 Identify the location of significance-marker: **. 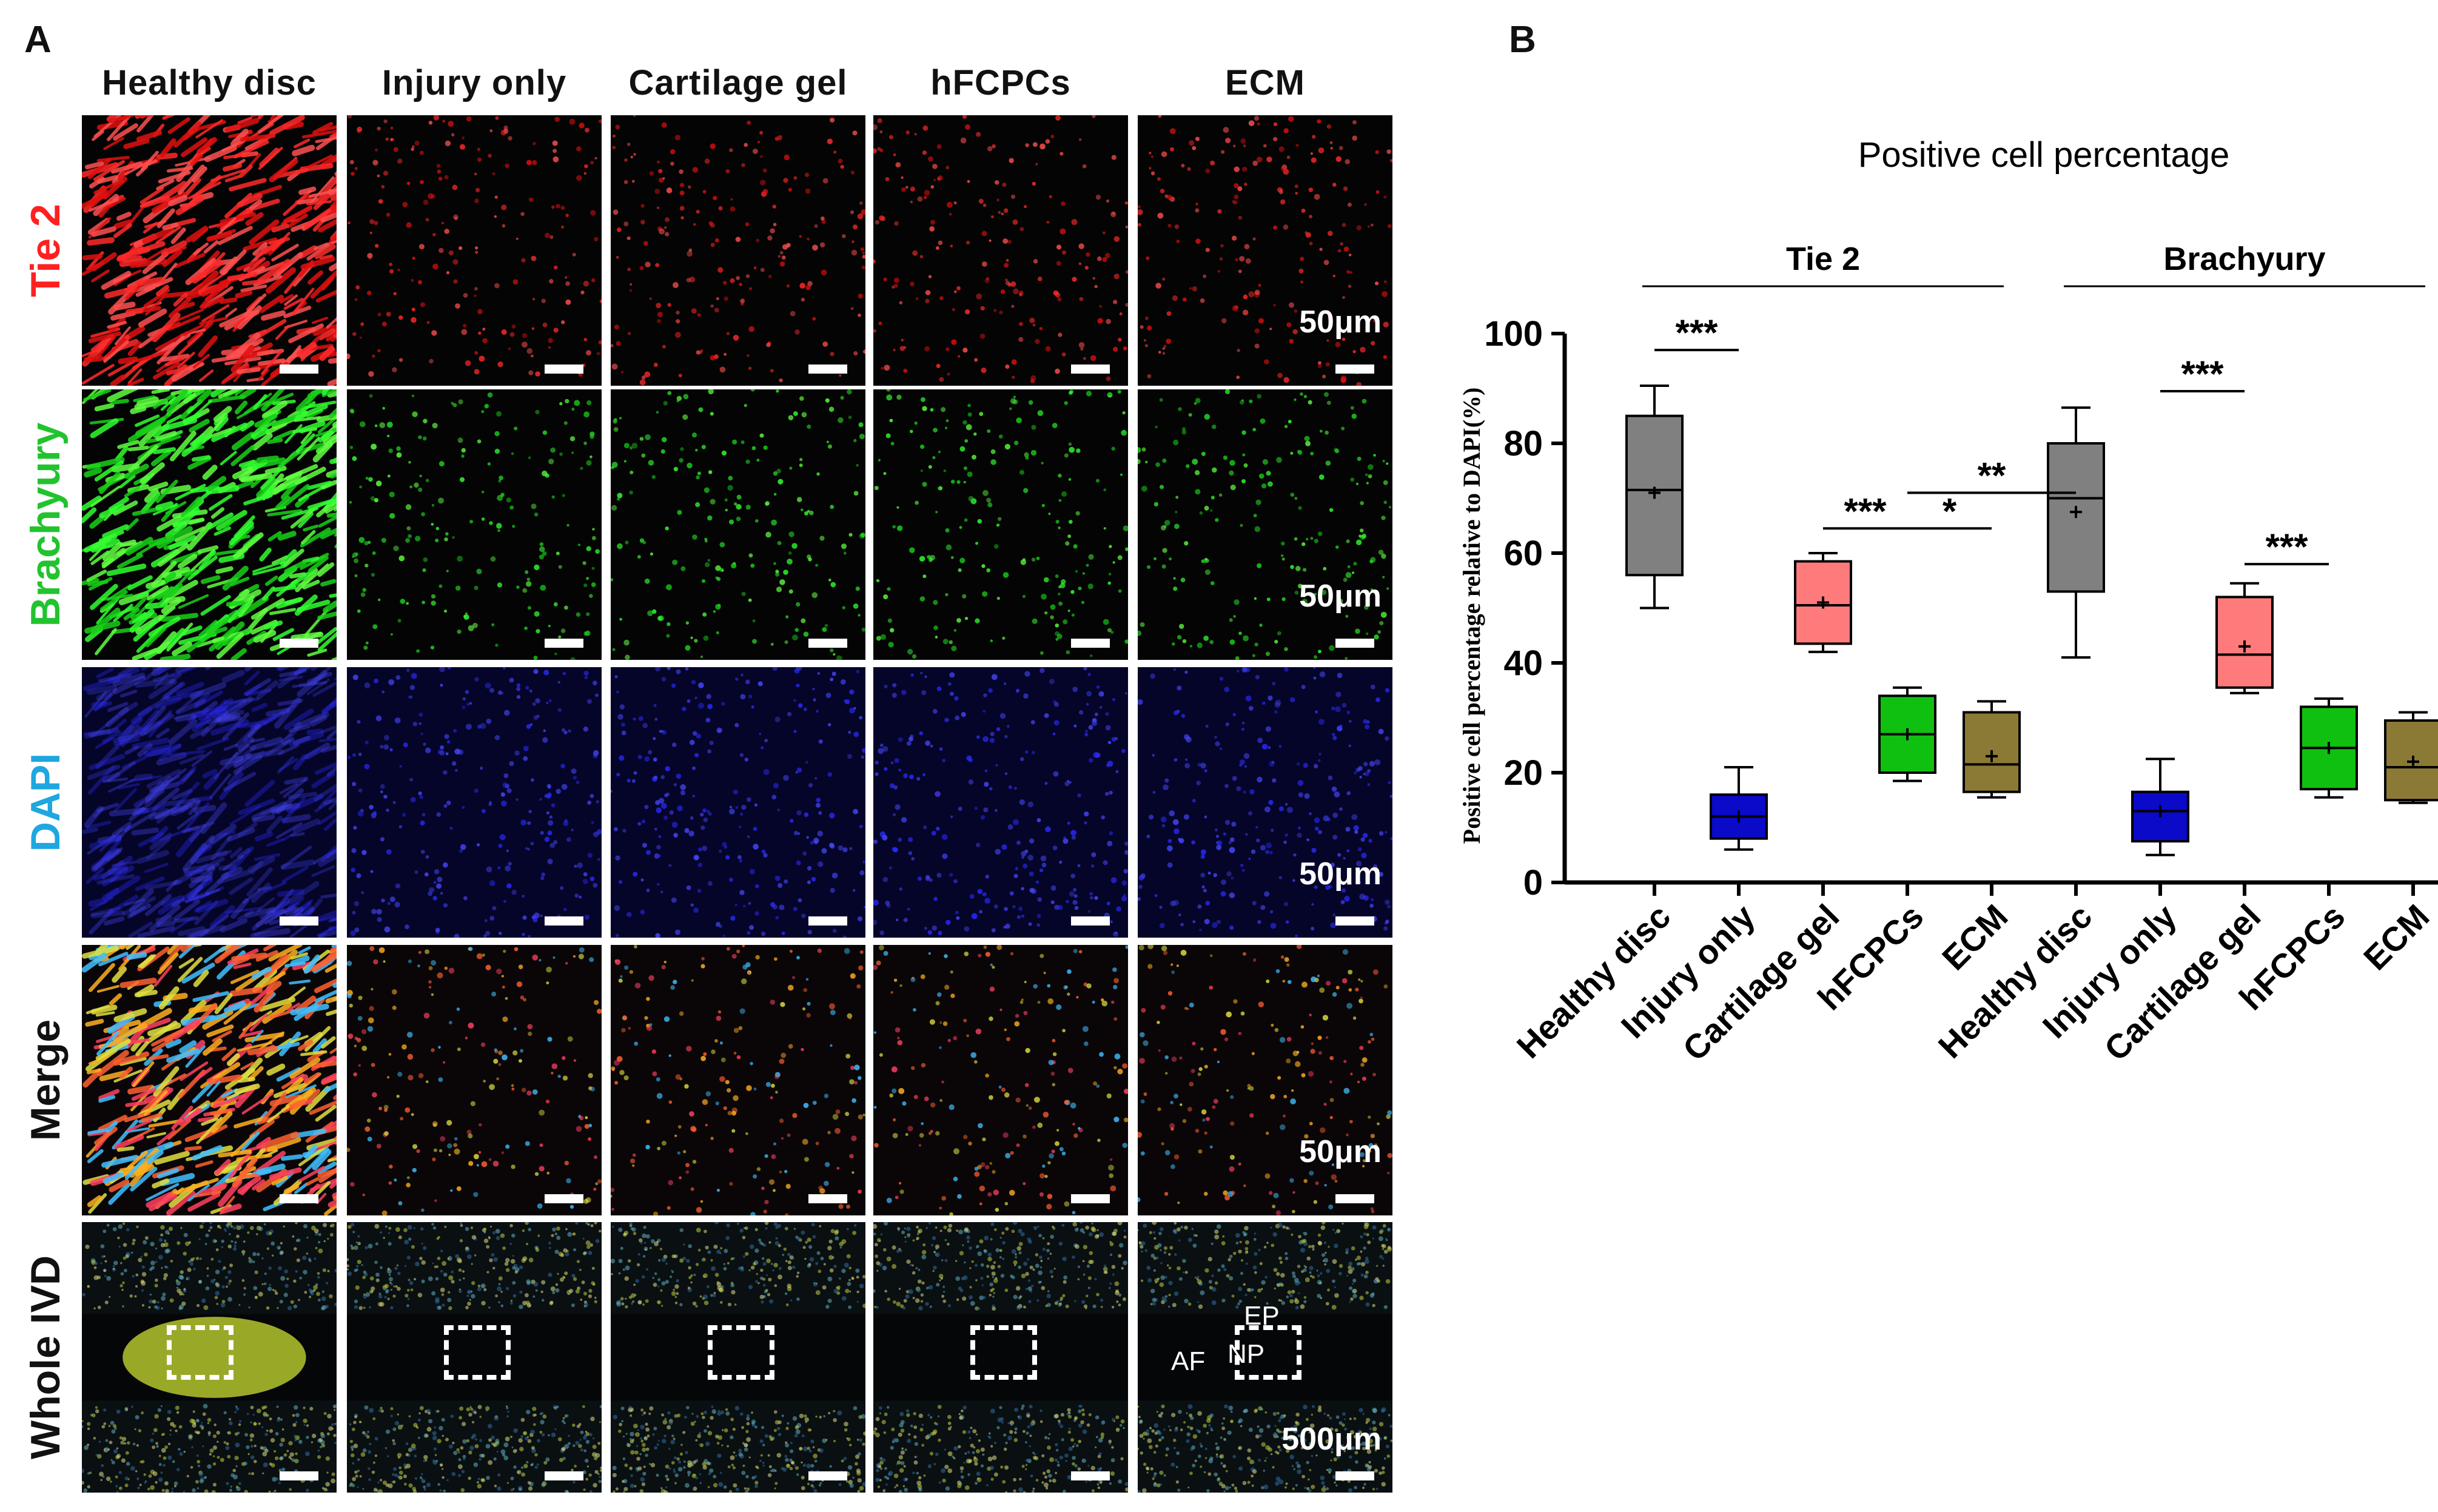
(1992, 475).